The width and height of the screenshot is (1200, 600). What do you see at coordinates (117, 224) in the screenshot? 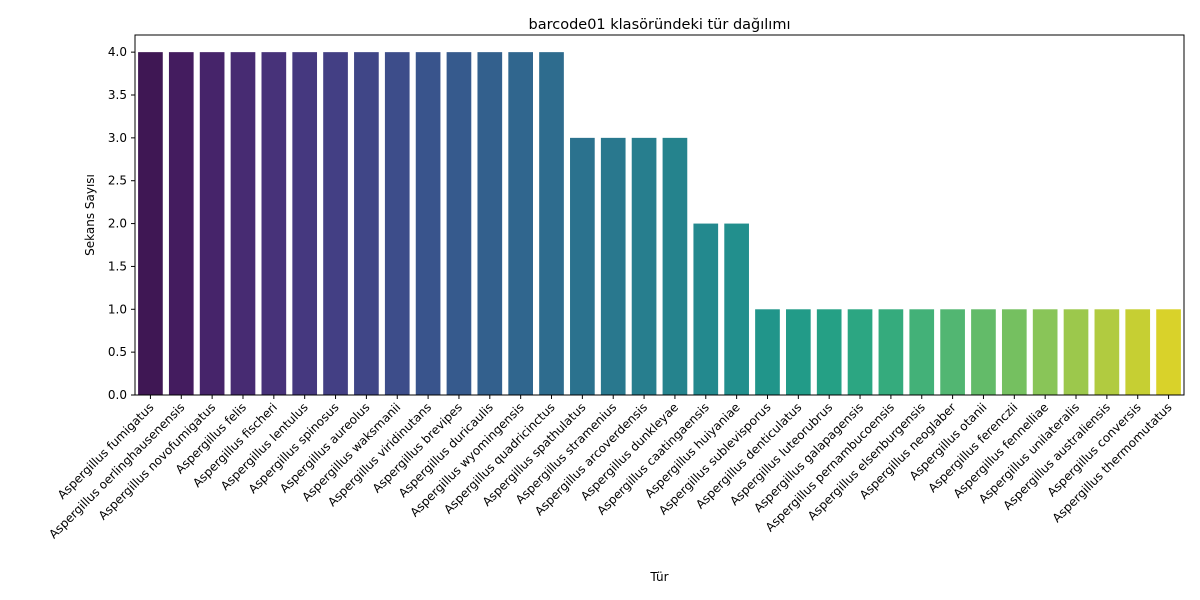
I see `y-tick-label-4: 2.0` at bounding box center [117, 224].